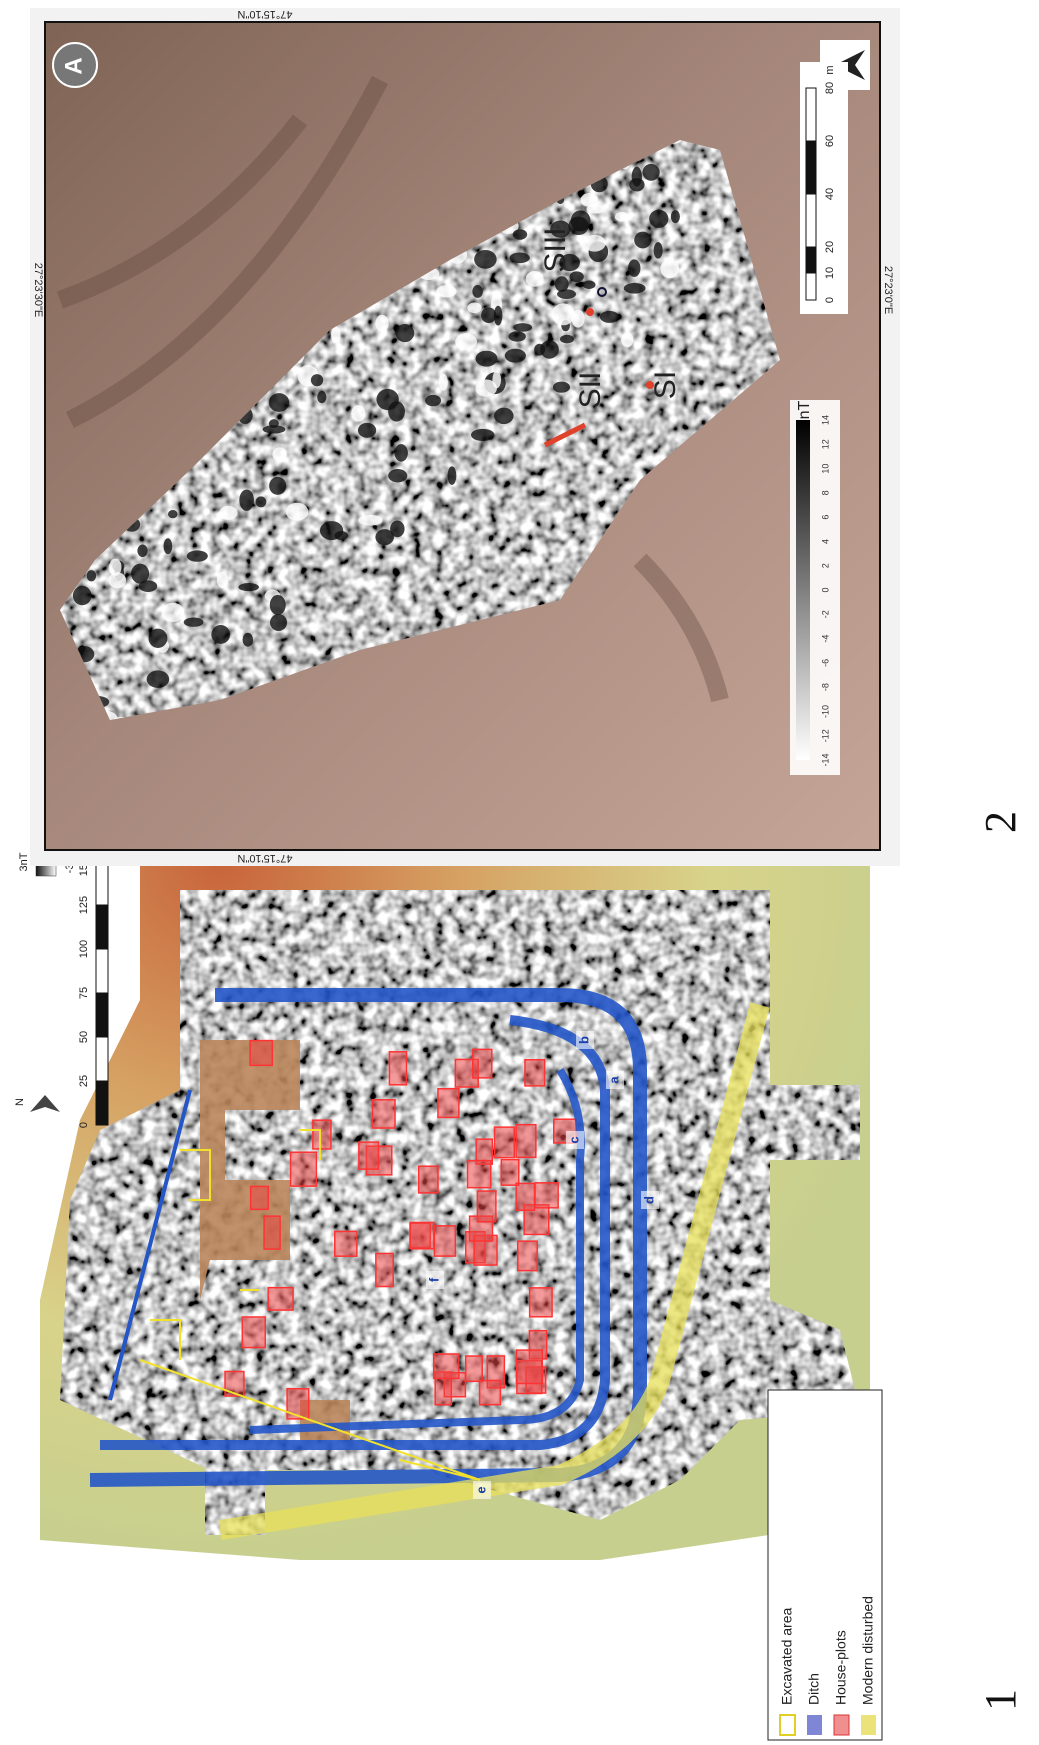 Image resolution: width=1039 pixels, height=1745 pixels. What do you see at coordinates (84, 1037) in the screenshot?
I see `scale-label: 50` at bounding box center [84, 1037].